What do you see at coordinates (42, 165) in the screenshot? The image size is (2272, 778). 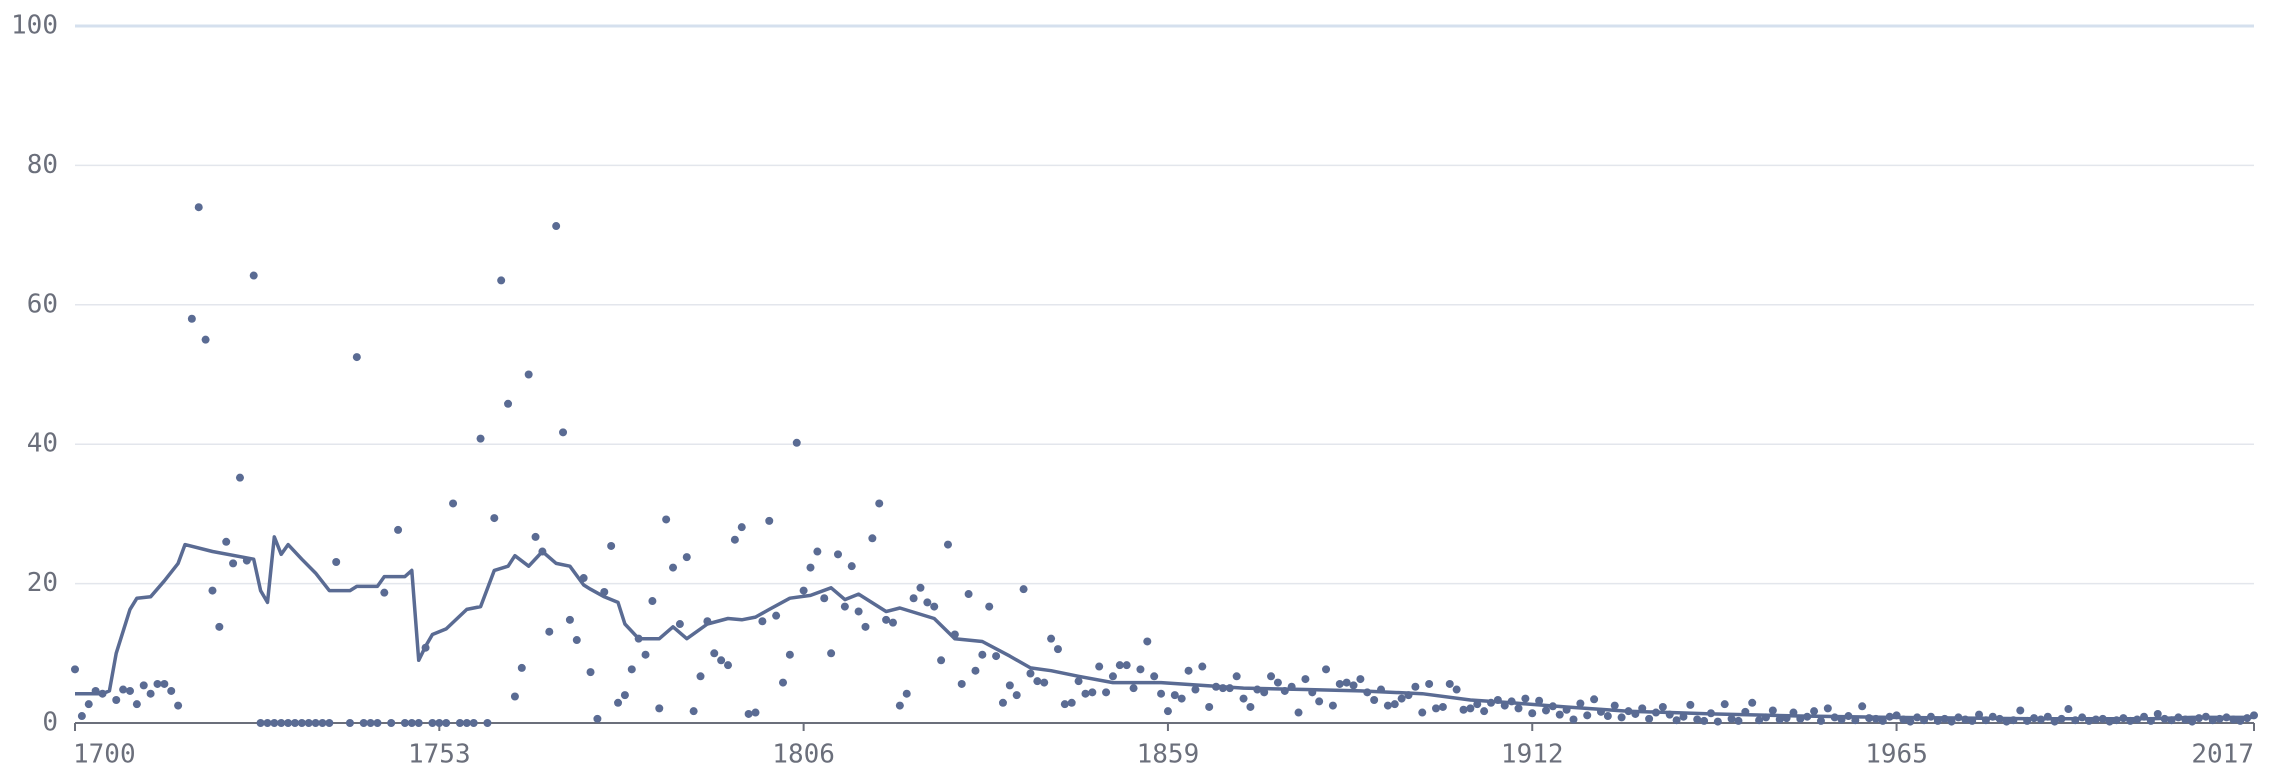 I see `y-tick-label: 80` at bounding box center [42, 165].